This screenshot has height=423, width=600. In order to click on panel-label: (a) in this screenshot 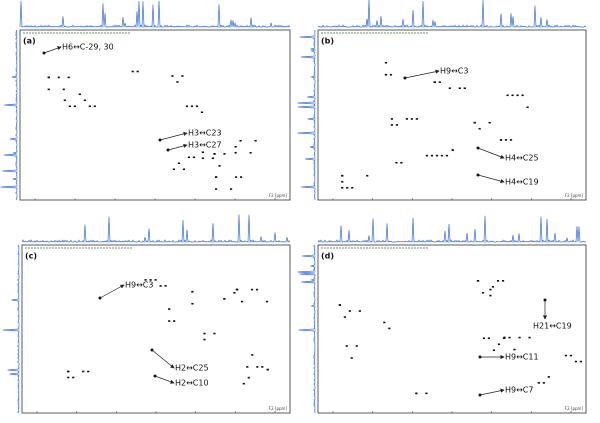, I will do `click(29, 41)`.